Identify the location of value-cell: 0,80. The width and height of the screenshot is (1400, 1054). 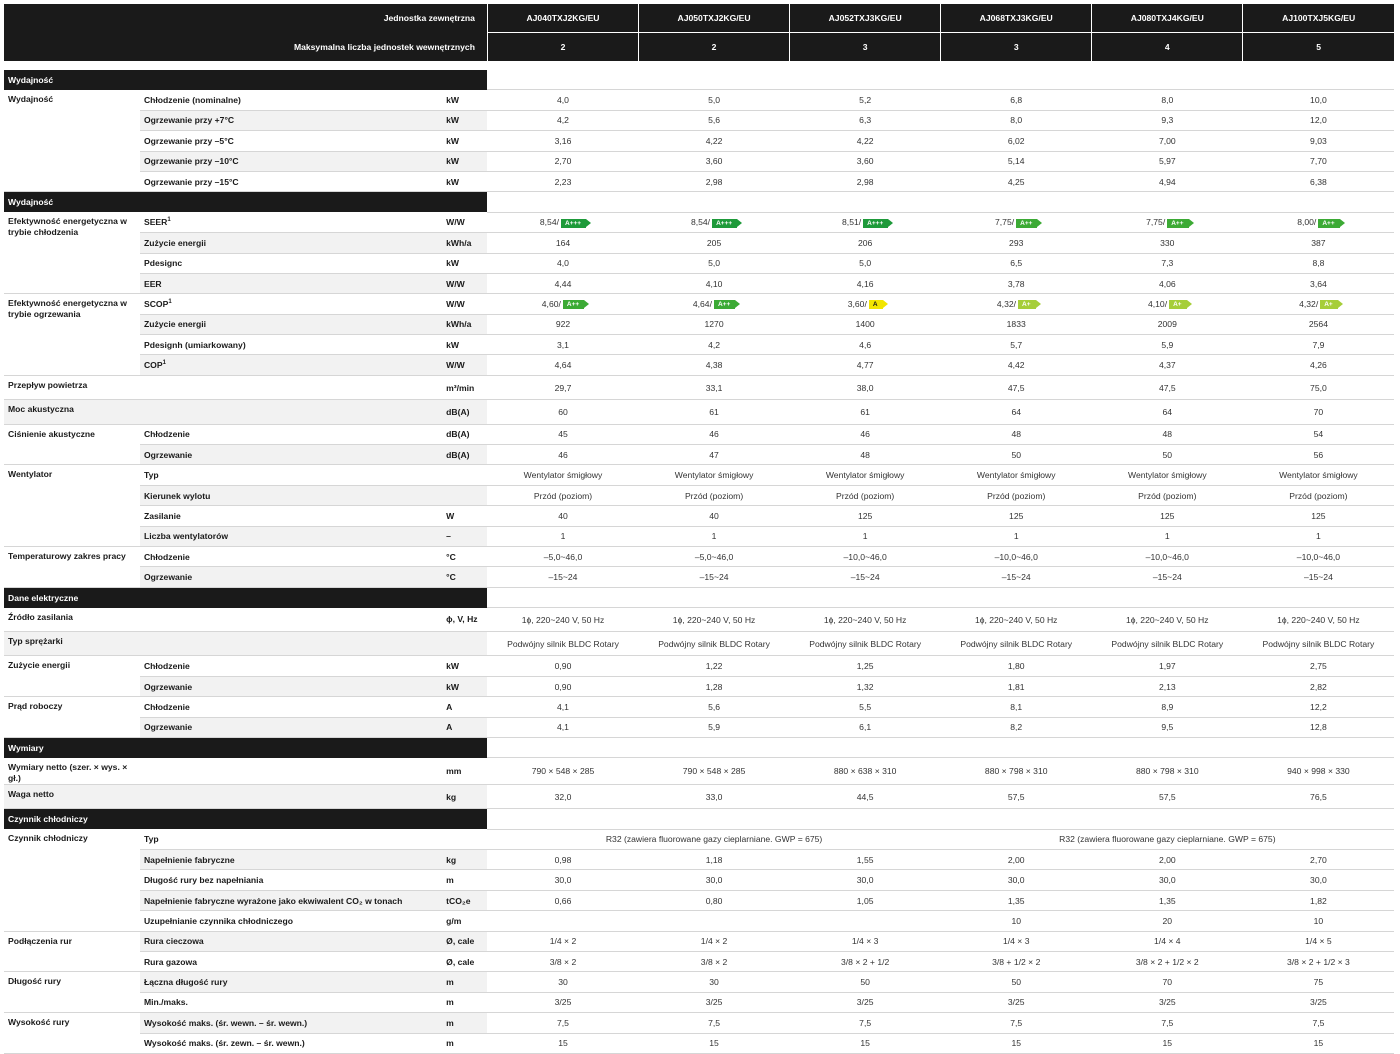
(714, 901).